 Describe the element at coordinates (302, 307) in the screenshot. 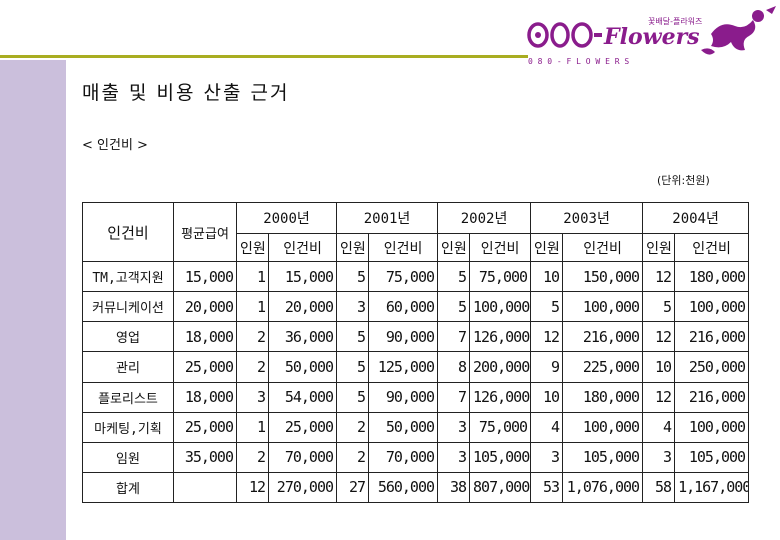

I see `cost-cell: 20,000` at that location.